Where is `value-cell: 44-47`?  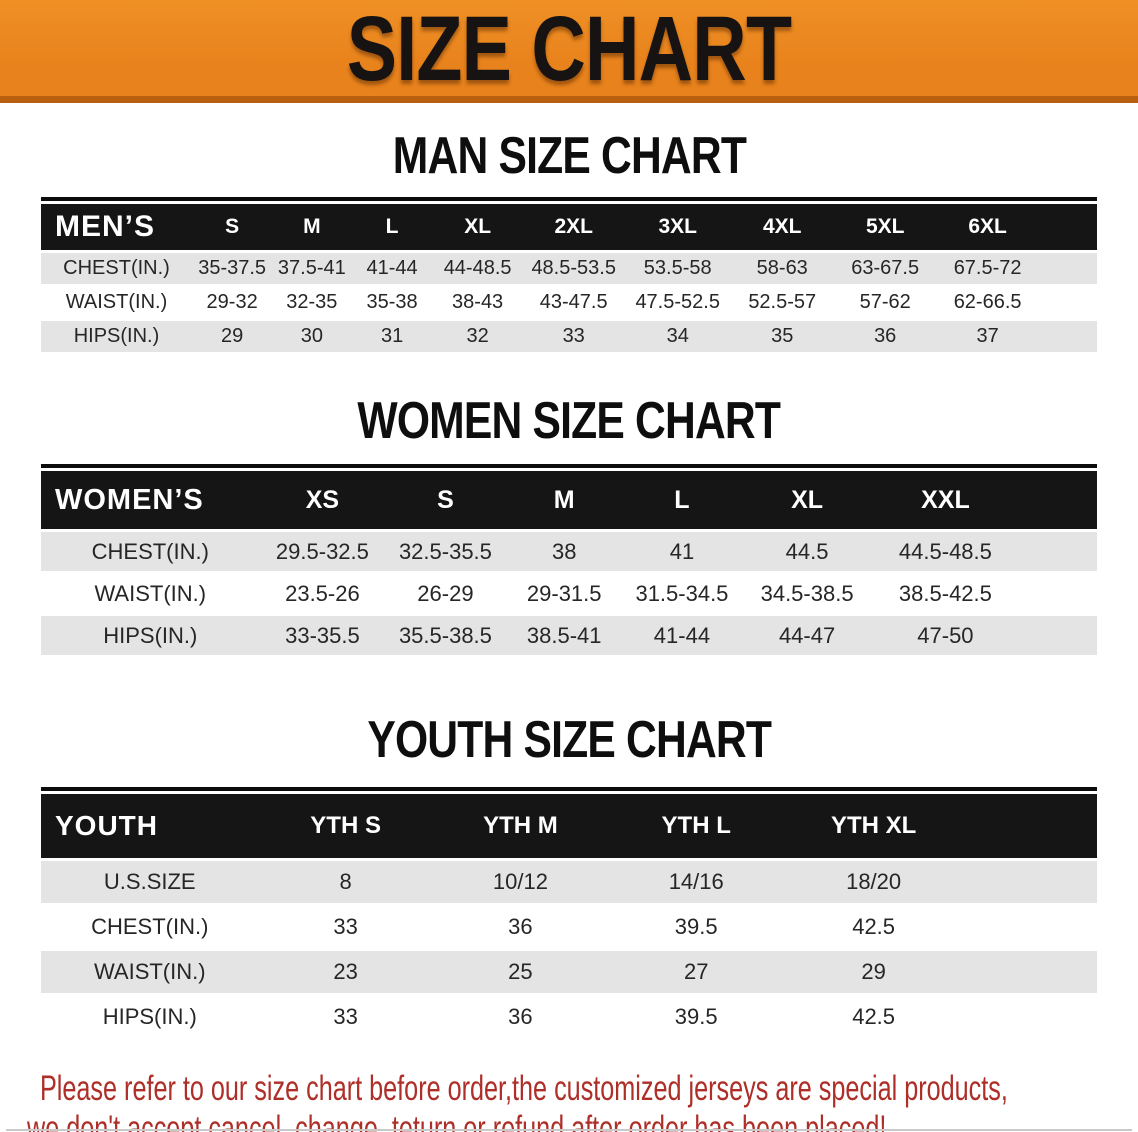 value-cell: 44-47 is located at coordinates (807, 635).